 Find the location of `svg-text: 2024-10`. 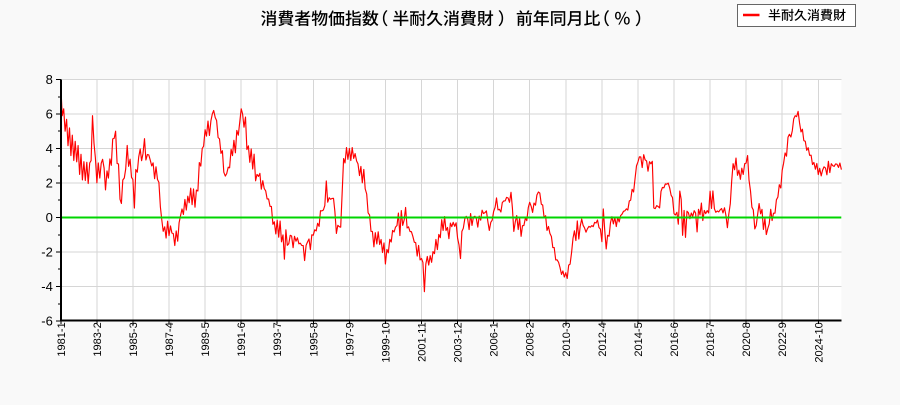

svg-text: 2024-10 is located at coordinates (819, 342).